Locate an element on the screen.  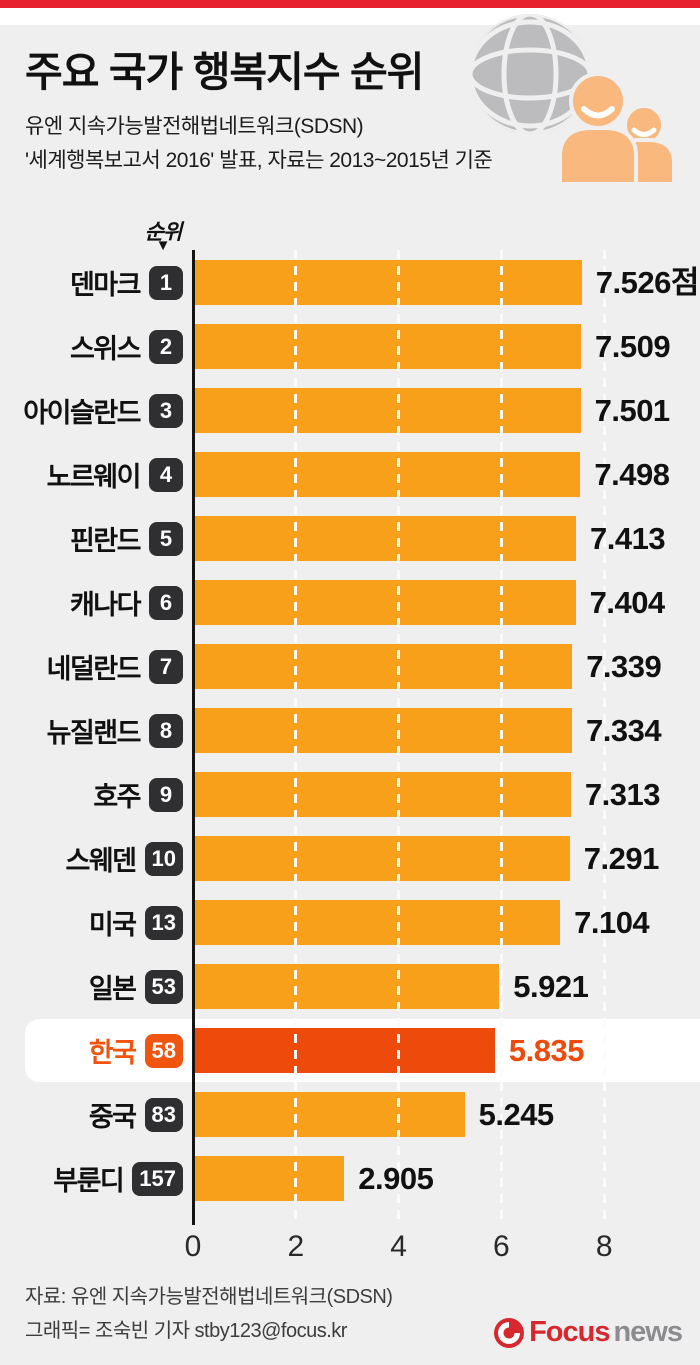
country-label-group: 아이슬란드 3 is located at coordinates (91, 410).